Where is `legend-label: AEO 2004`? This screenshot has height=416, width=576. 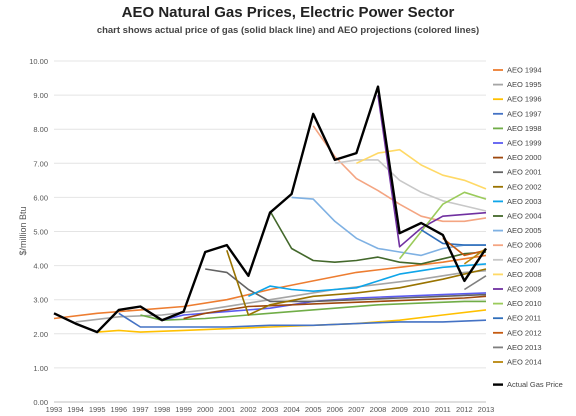
legend-label: AEO 2004 is located at coordinates (524, 216).